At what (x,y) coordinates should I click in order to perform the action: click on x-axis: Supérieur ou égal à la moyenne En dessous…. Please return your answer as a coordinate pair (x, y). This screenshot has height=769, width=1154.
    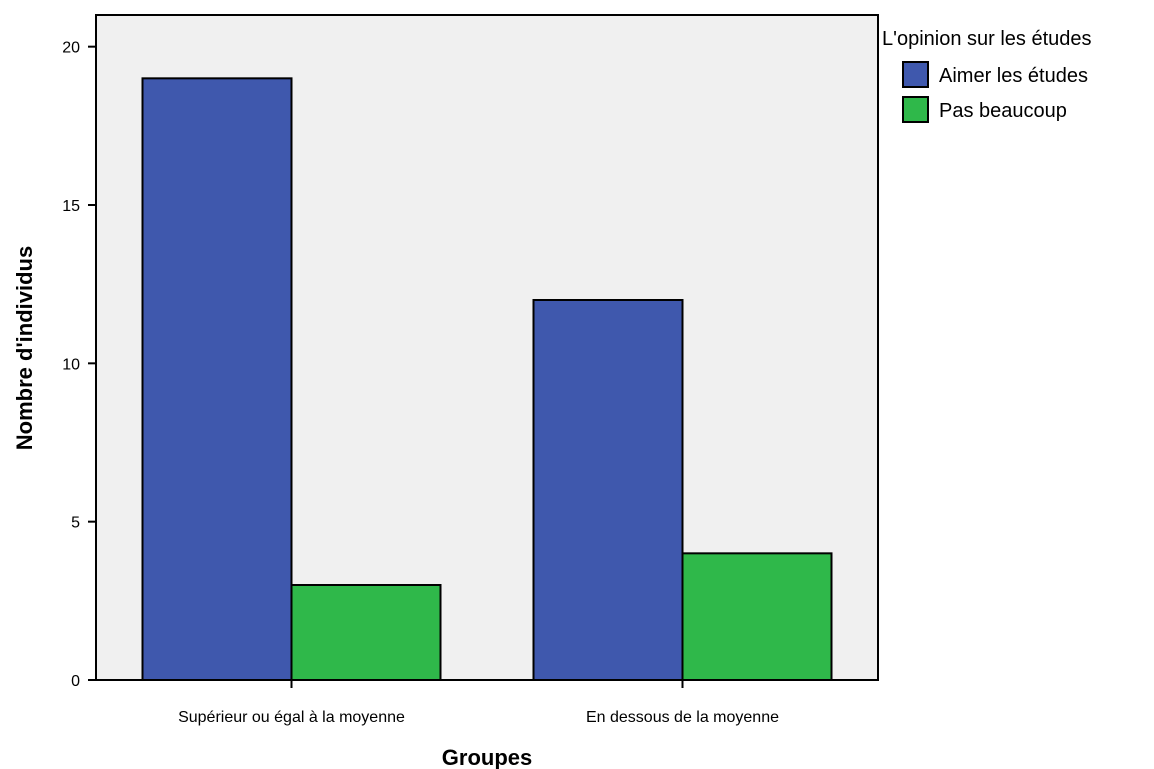
    Looking at the image, I should click on (478, 703).